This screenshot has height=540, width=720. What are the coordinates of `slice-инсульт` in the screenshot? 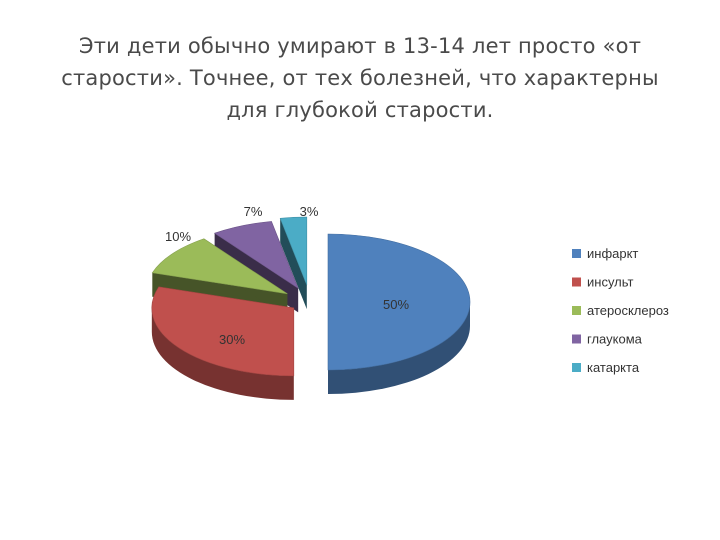 It's located at (223, 331).